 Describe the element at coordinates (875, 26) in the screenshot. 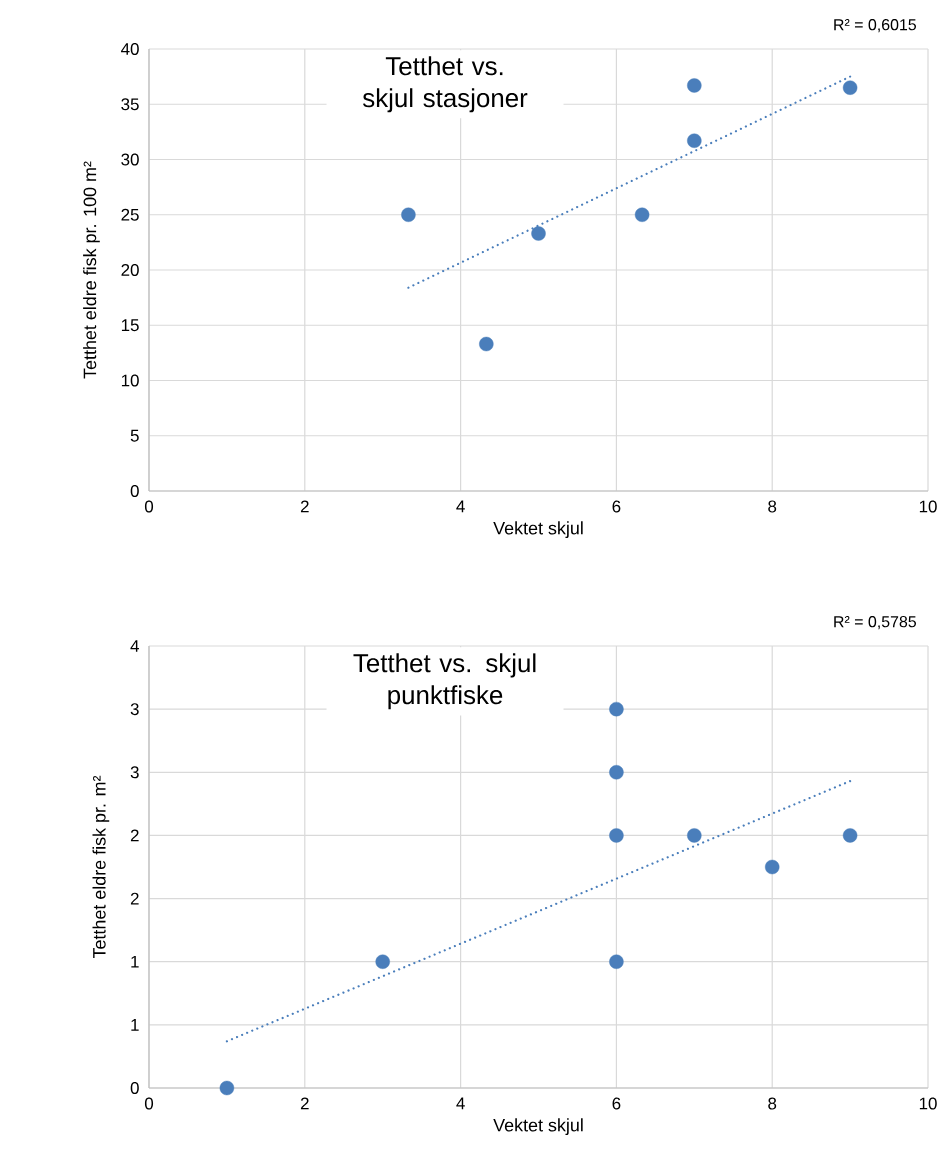

I see `text: R² = 0,6015` at that location.